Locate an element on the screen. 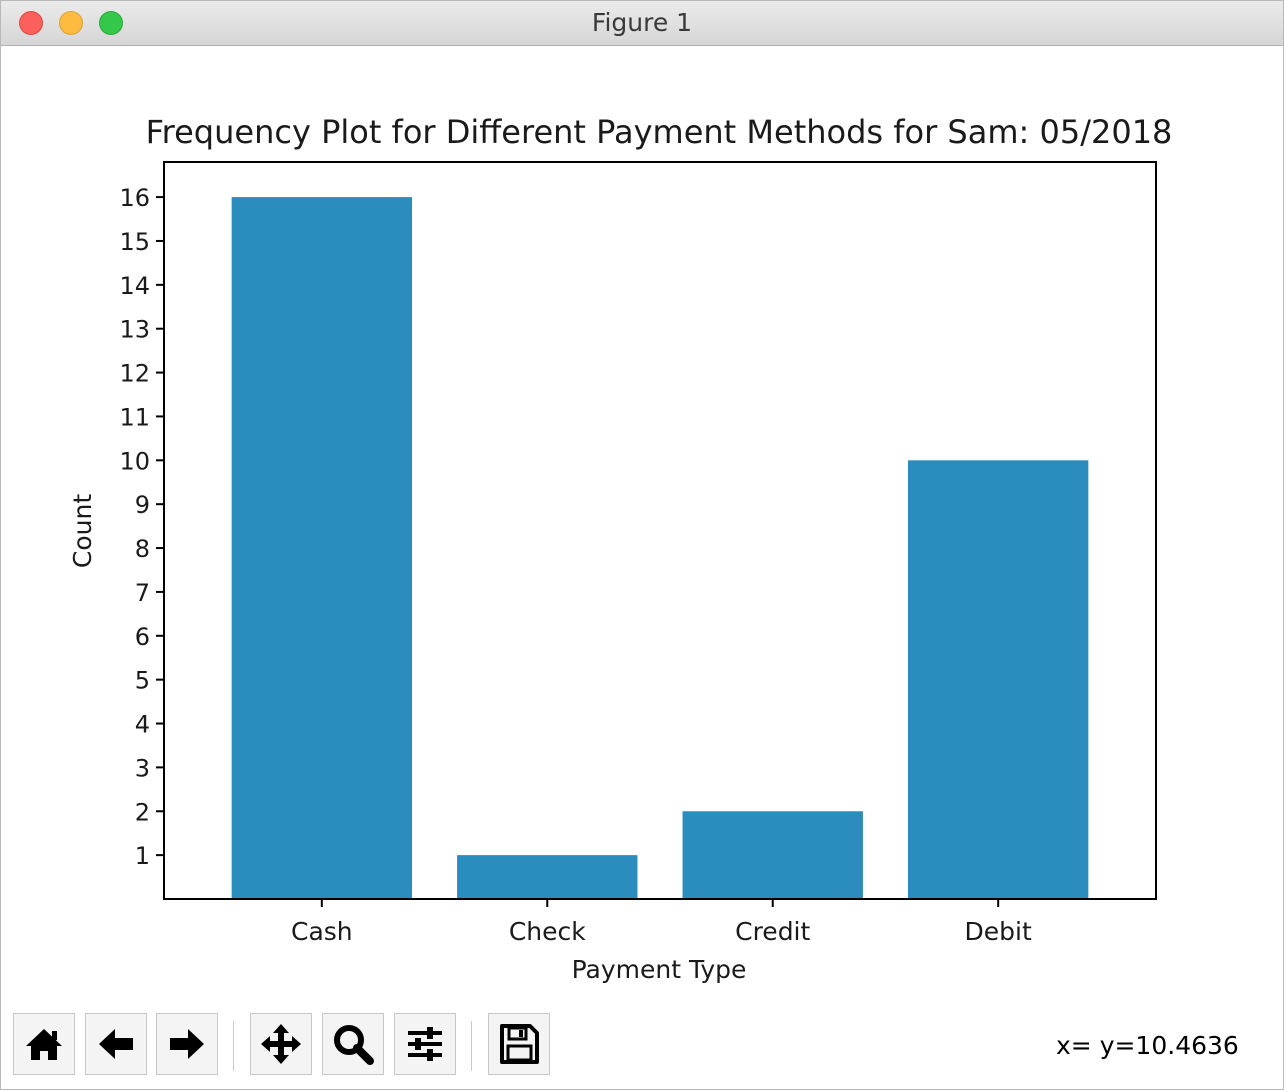 This screenshot has height=1090, width=1284. y-tick-label: 11 is located at coordinates (134, 417).